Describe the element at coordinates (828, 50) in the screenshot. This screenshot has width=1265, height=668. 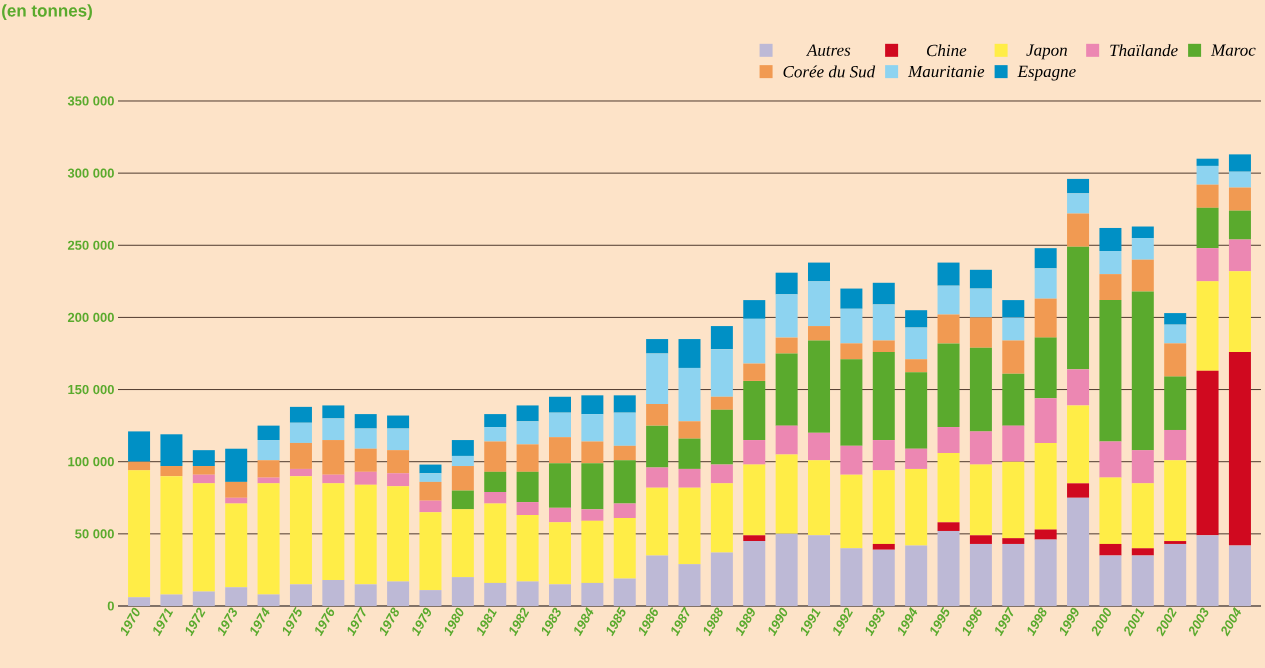
I see `legend-label: Autres` at that location.